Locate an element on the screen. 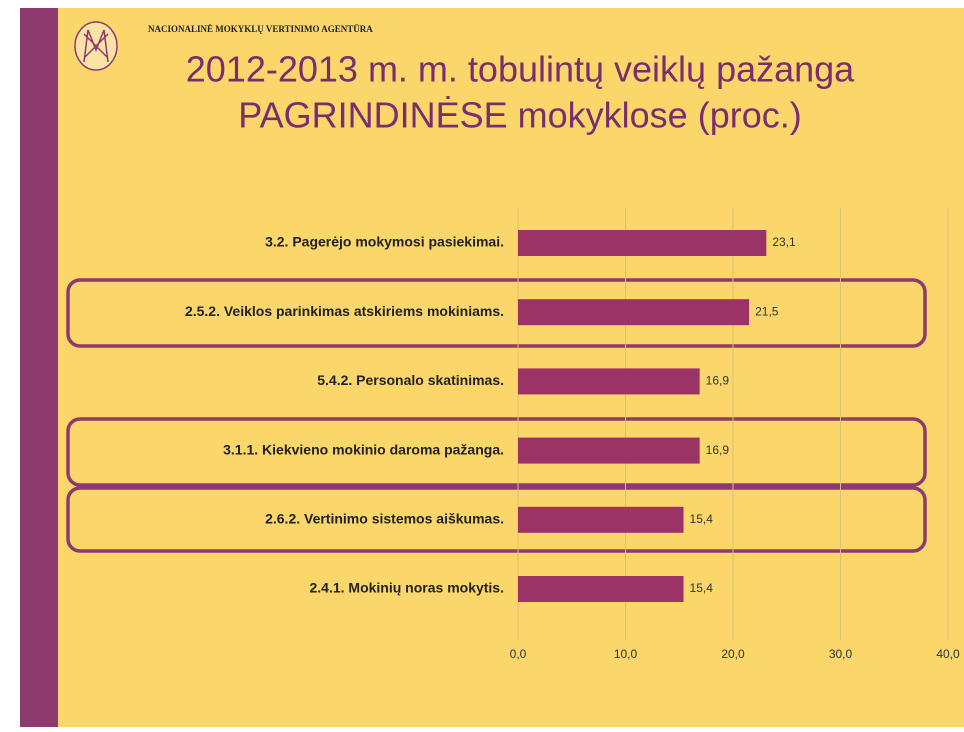 Image resolution: width=964 pixels, height=732 pixels. category-label: 2.4.1. Mokinių noras mokytis. is located at coordinates (406, 588).